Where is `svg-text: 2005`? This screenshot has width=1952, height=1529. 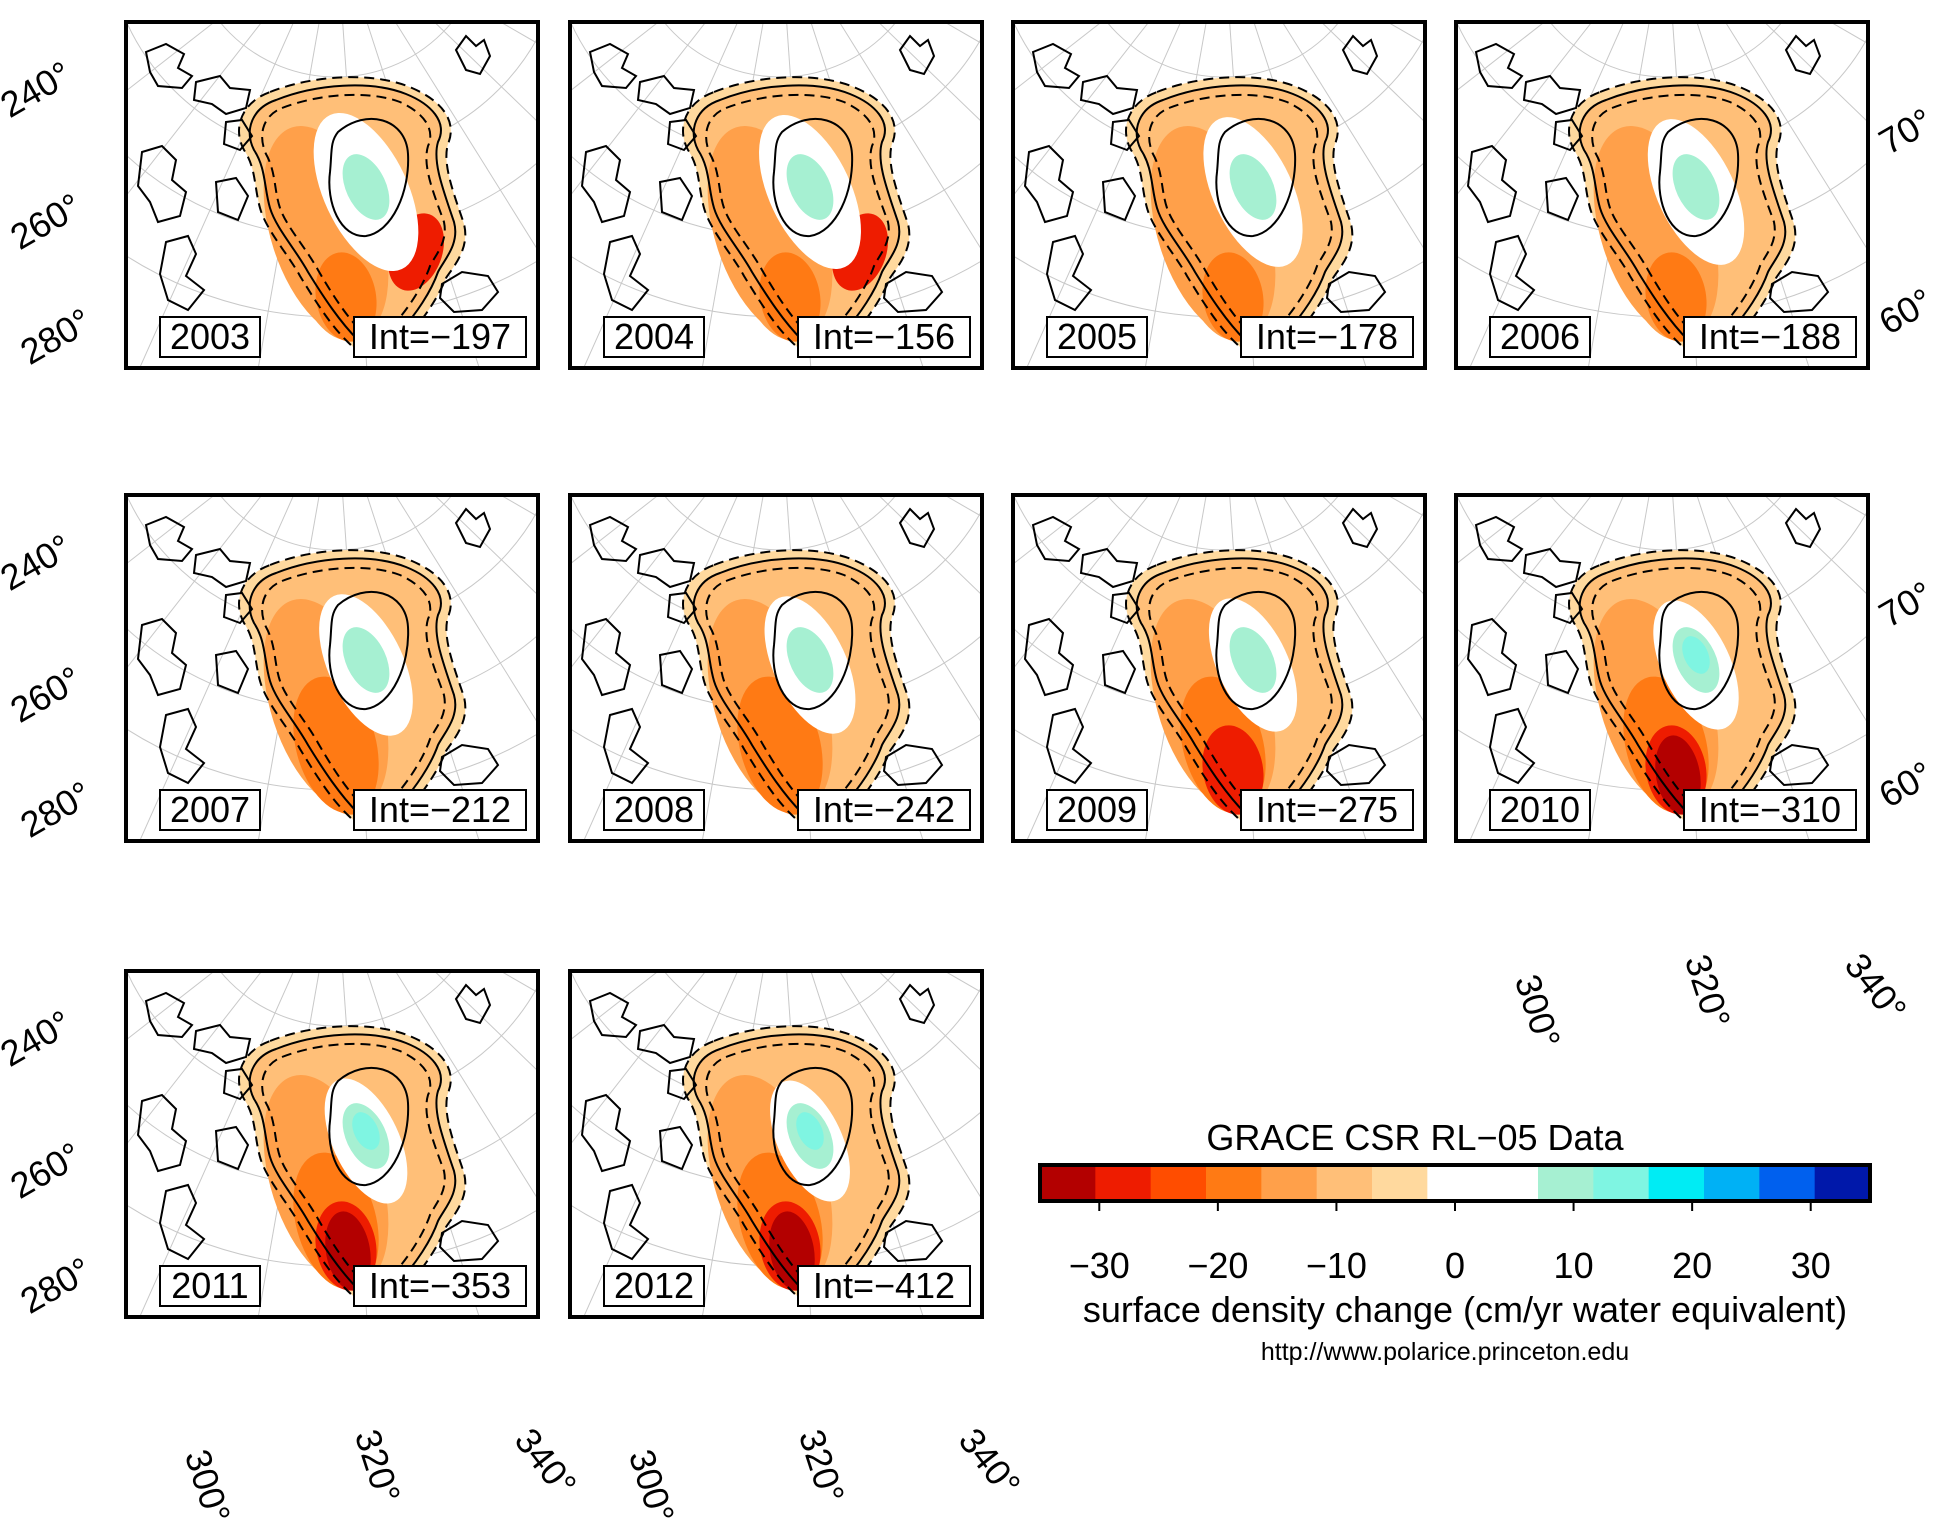
svg-text: 2005 is located at coordinates (1097, 336).